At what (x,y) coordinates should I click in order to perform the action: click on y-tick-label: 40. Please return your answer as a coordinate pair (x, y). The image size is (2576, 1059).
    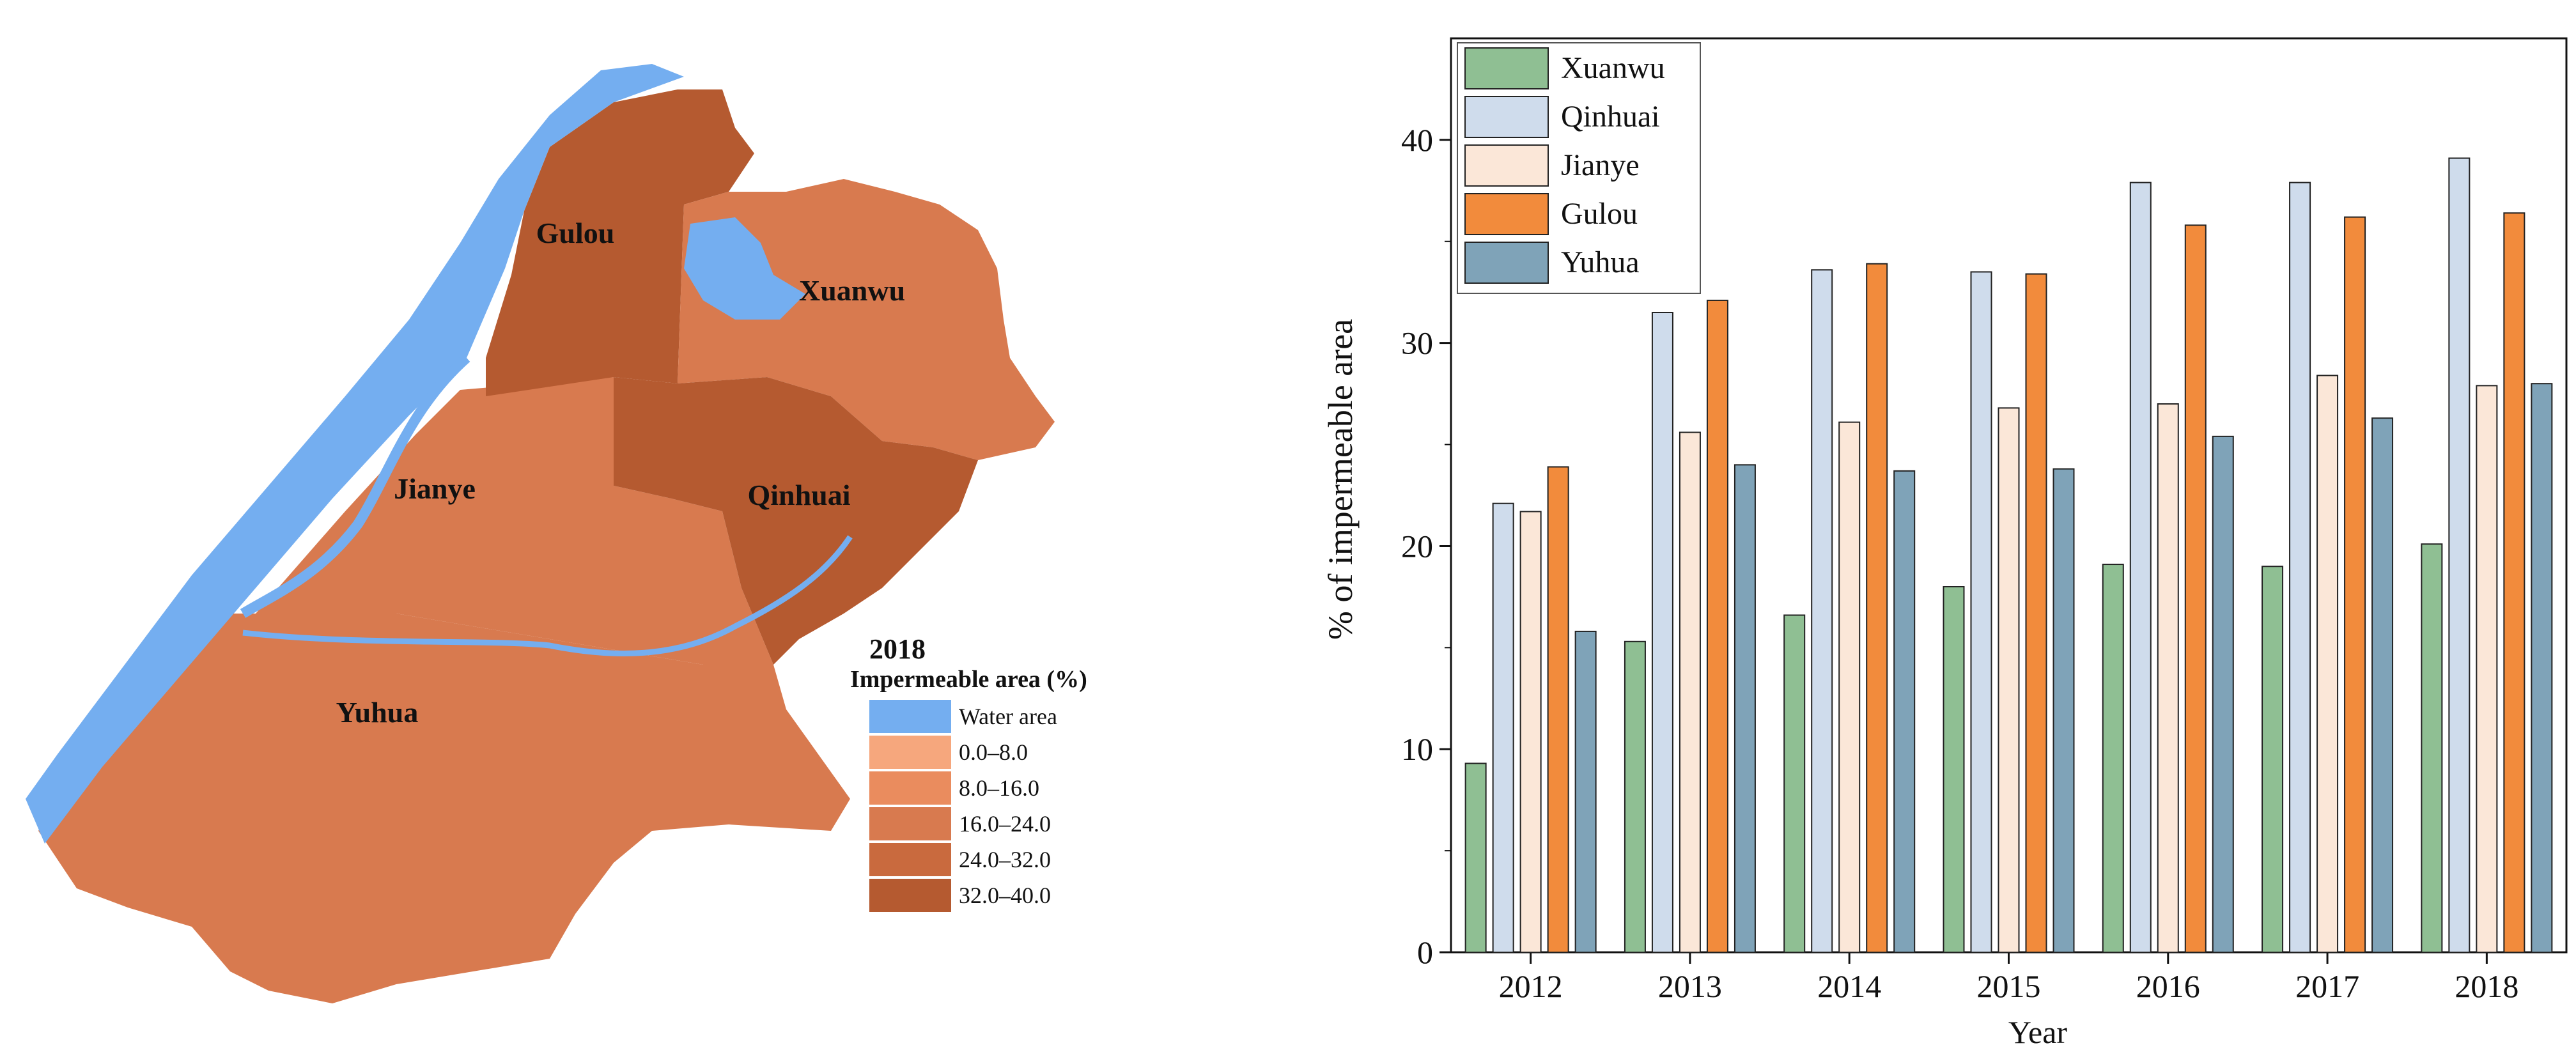
    Looking at the image, I should click on (1417, 140).